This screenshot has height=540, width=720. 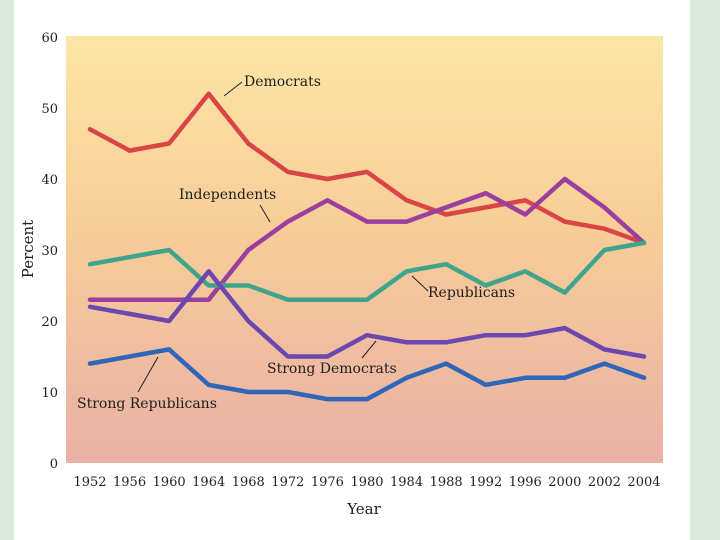 What do you see at coordinates (446, 482) in the screenshot?
I see `x-tick-label: 1988` at bounding box center [446, 482].